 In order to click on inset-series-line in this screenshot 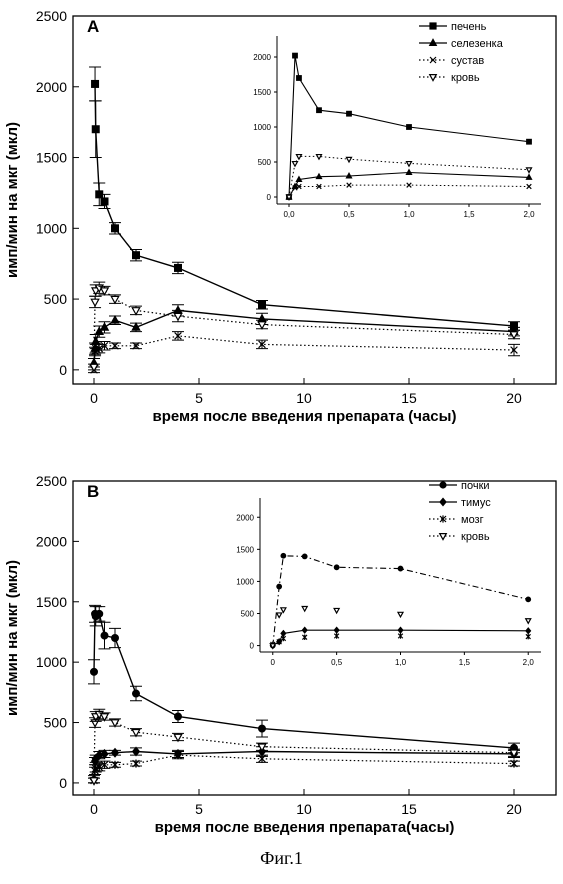, I will do `click(409, 191)`.